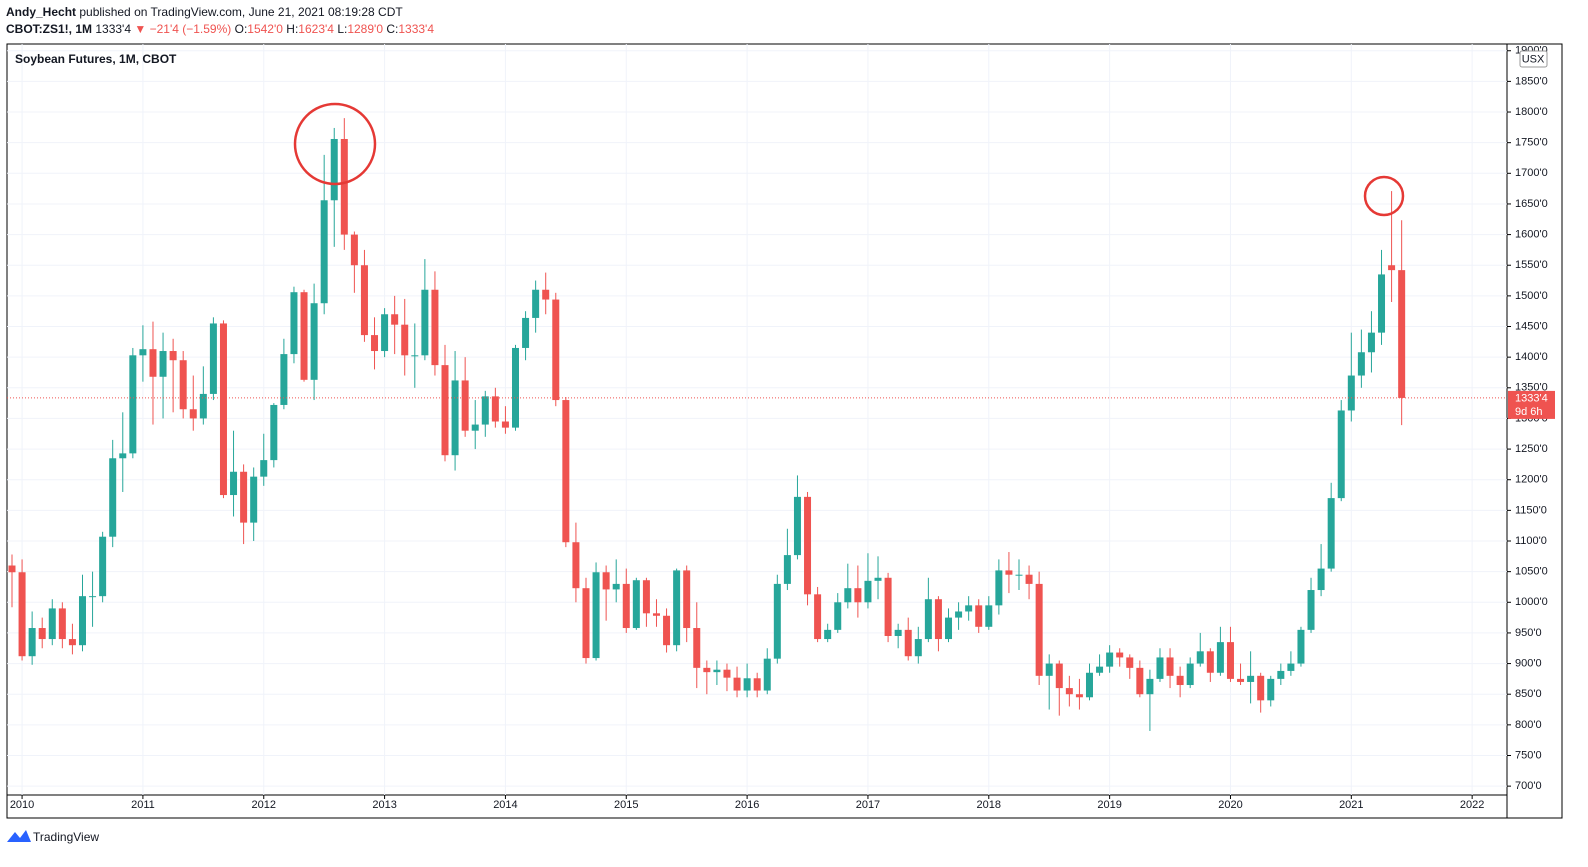 Image resolution: width=1588 pixels, height=867 pixels. I want to click on y-tick-label: 1600'0, so click(1531, 234).